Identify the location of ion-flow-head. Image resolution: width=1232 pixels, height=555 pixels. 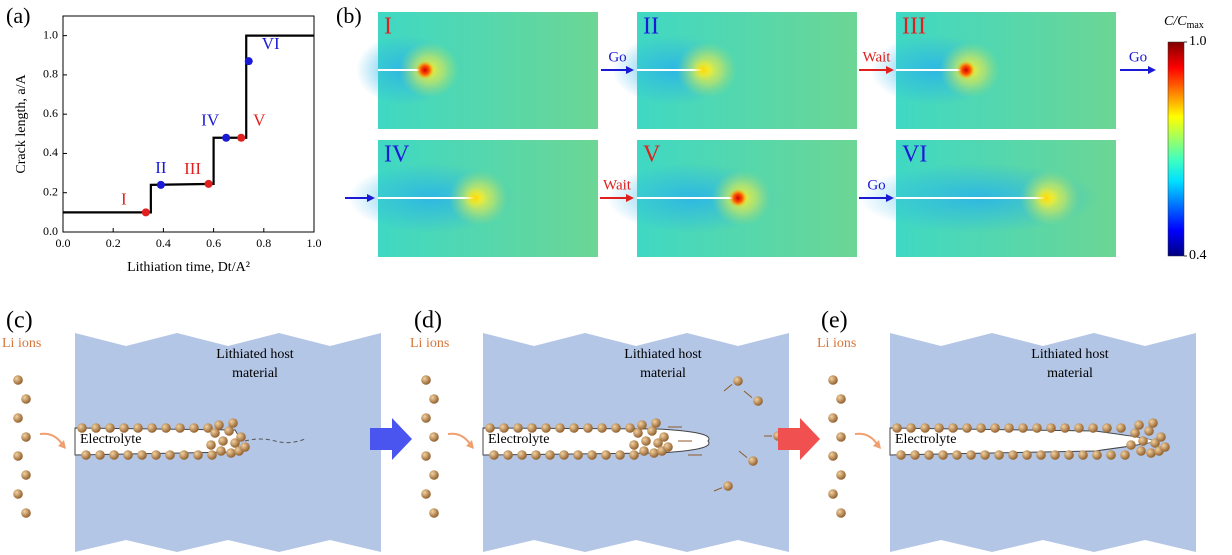
(62, 444).